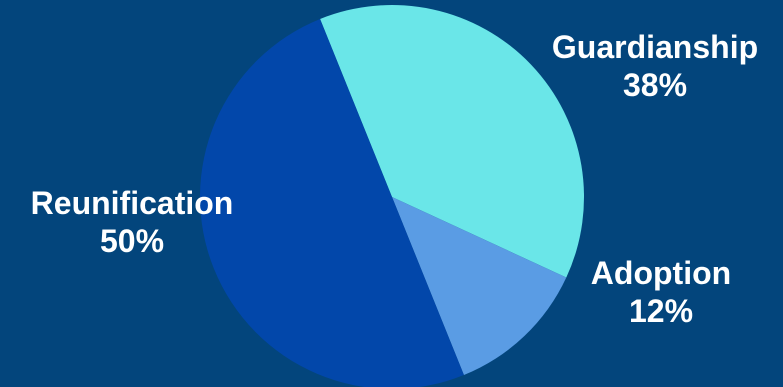 This screenshot has height=387, width=783. What do you see at coordinates (479, 286) in the screenshot?
I see `pie-slice-adoption` at bounding box center [479, 286].